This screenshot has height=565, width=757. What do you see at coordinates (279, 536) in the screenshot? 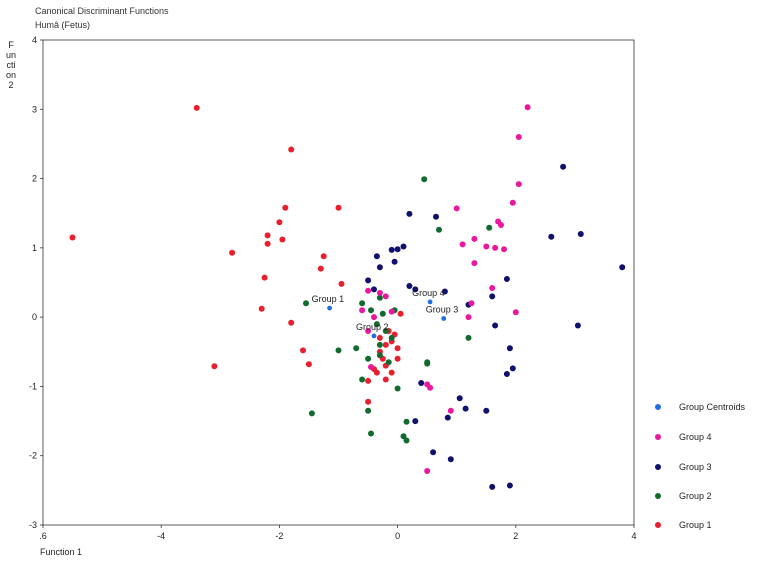
I see `x-tick-label: -2` at bounding box center [279, 536].